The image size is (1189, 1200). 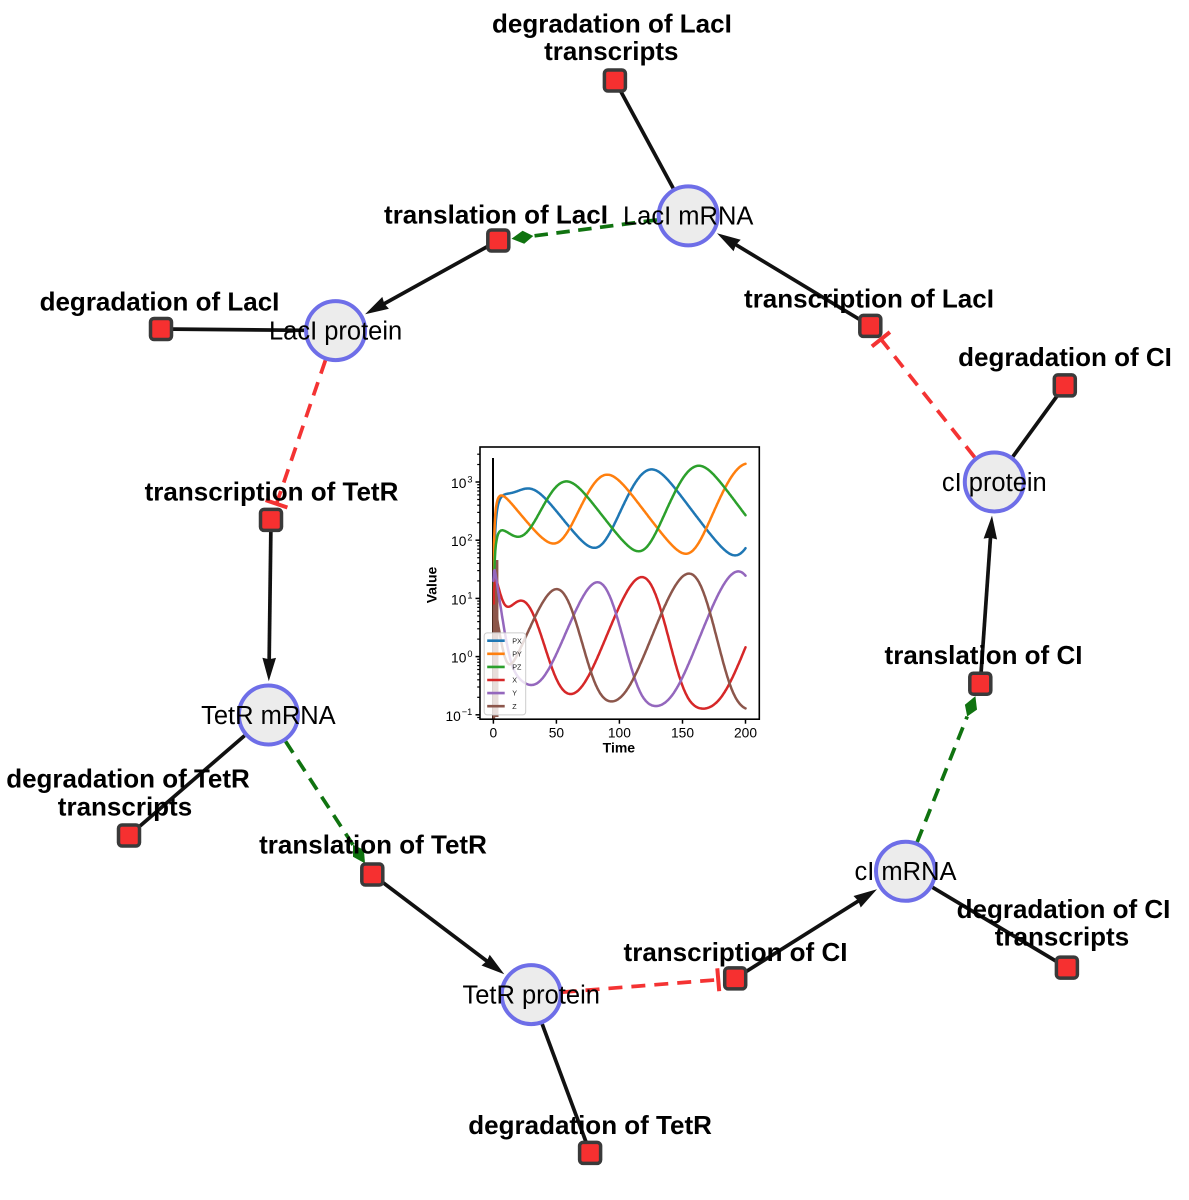 I want to click on svg-text: LacI mRNA, so click(x=688, y=217).